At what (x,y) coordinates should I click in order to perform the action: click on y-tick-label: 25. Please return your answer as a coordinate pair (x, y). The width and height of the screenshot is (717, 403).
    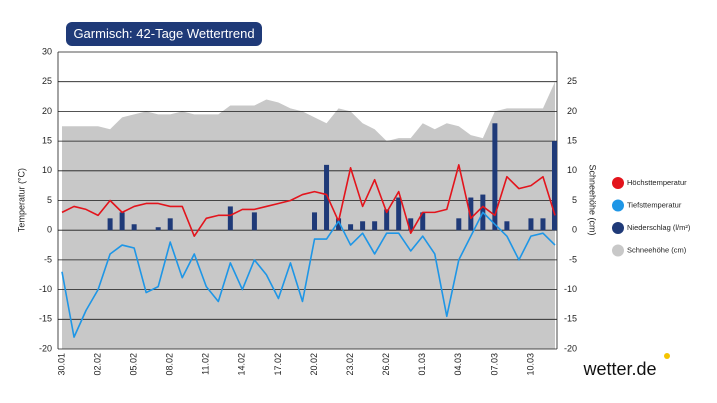
    Looking at the image, I should click on (47, 81).